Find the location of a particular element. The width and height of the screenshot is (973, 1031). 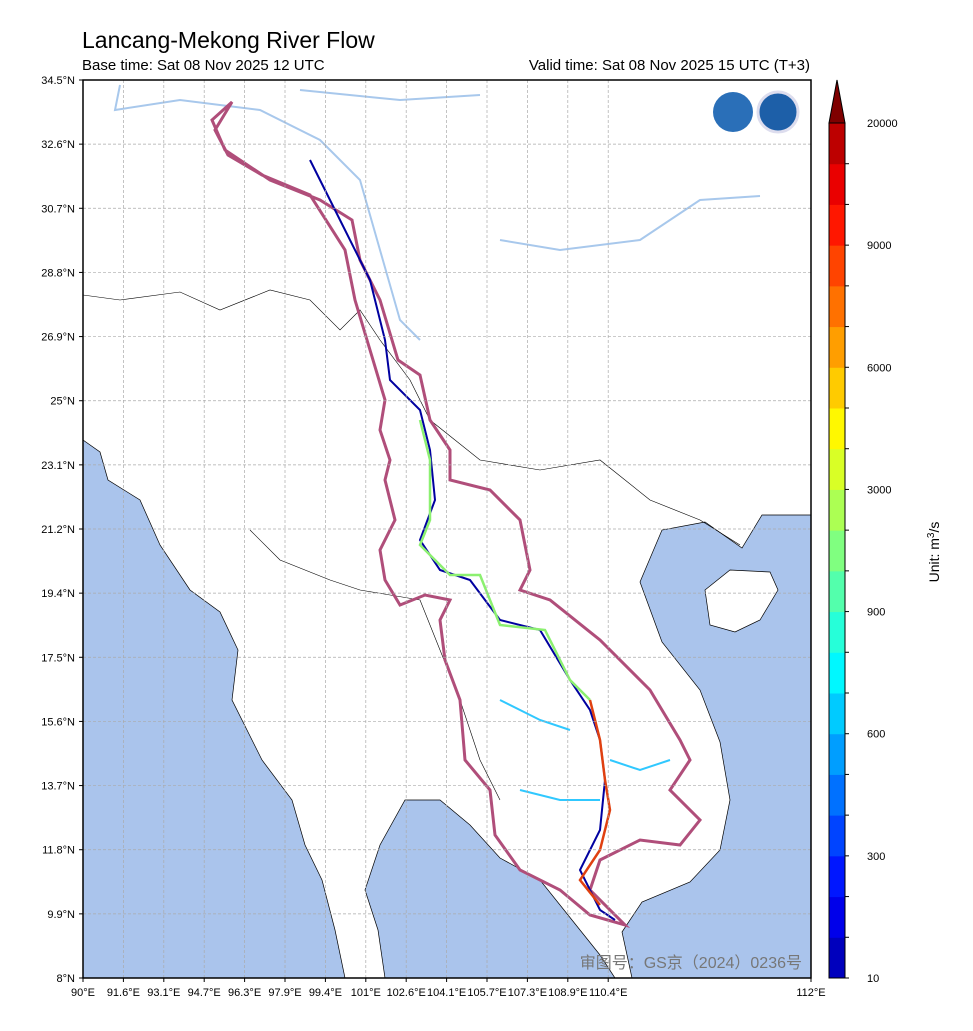

lon-tick-label: 93.1°E is located at coordinates (163, 993).